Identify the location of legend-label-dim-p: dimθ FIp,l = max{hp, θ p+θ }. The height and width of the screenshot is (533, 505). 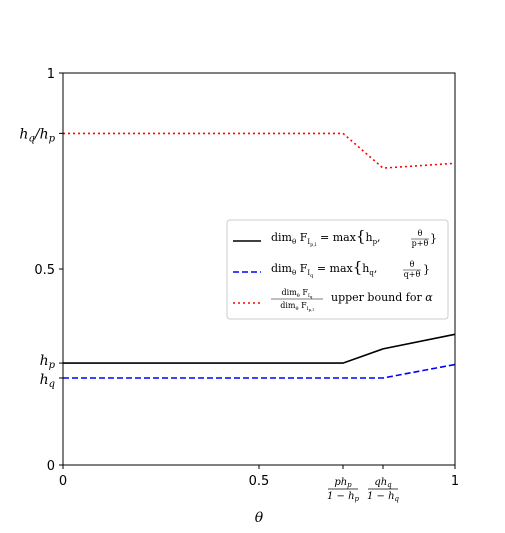
(354, 237).